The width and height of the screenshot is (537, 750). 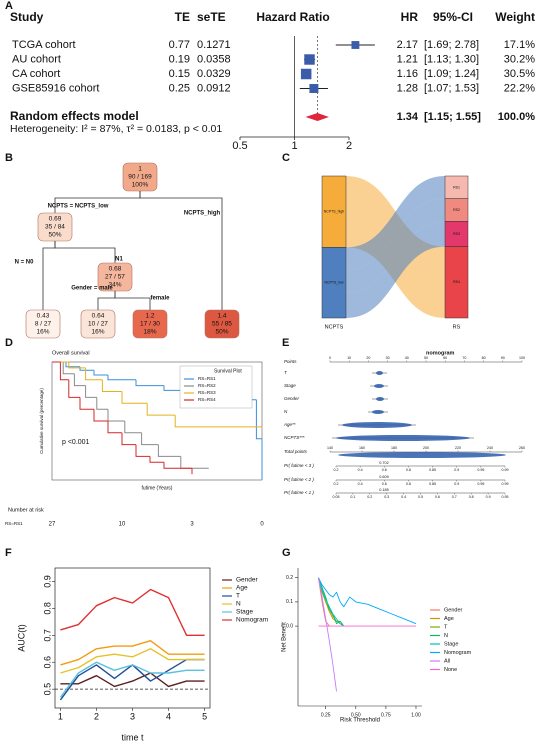 I want to click on ci-label: [1.13; 1.30], so click(x=451, y=59).